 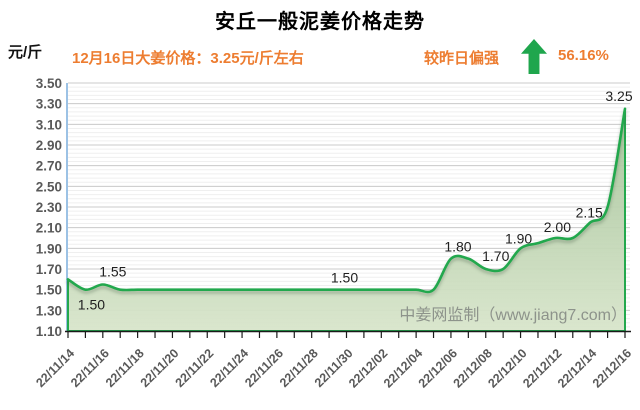 I want to click on y-tick-label: 1.50, so click(x=49, y=290).